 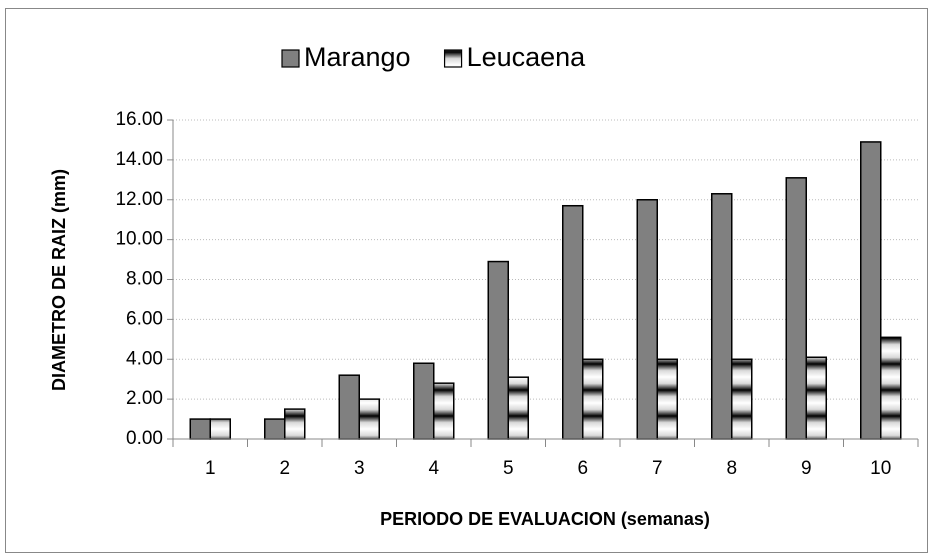 What do you see at coordinates (357, 57) in the screenshot?
I see `legend-label: Marango` at bounding box center [357, 57].